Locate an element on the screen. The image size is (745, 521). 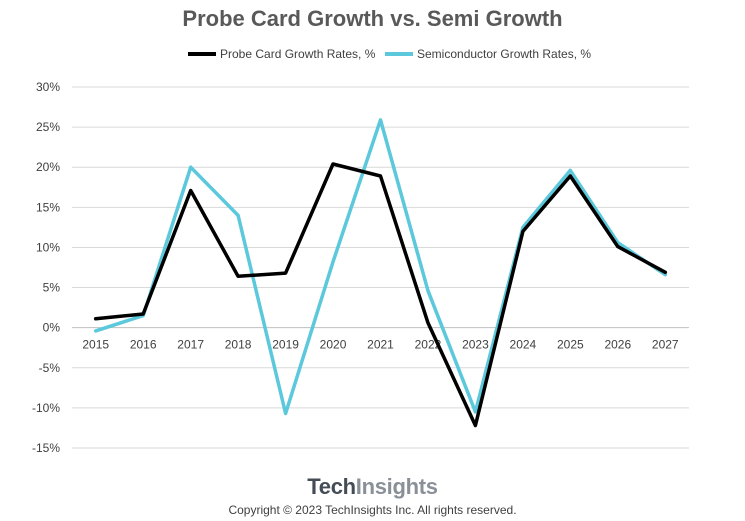
y-tick-label: 15% is located at coordinates (48, 207).